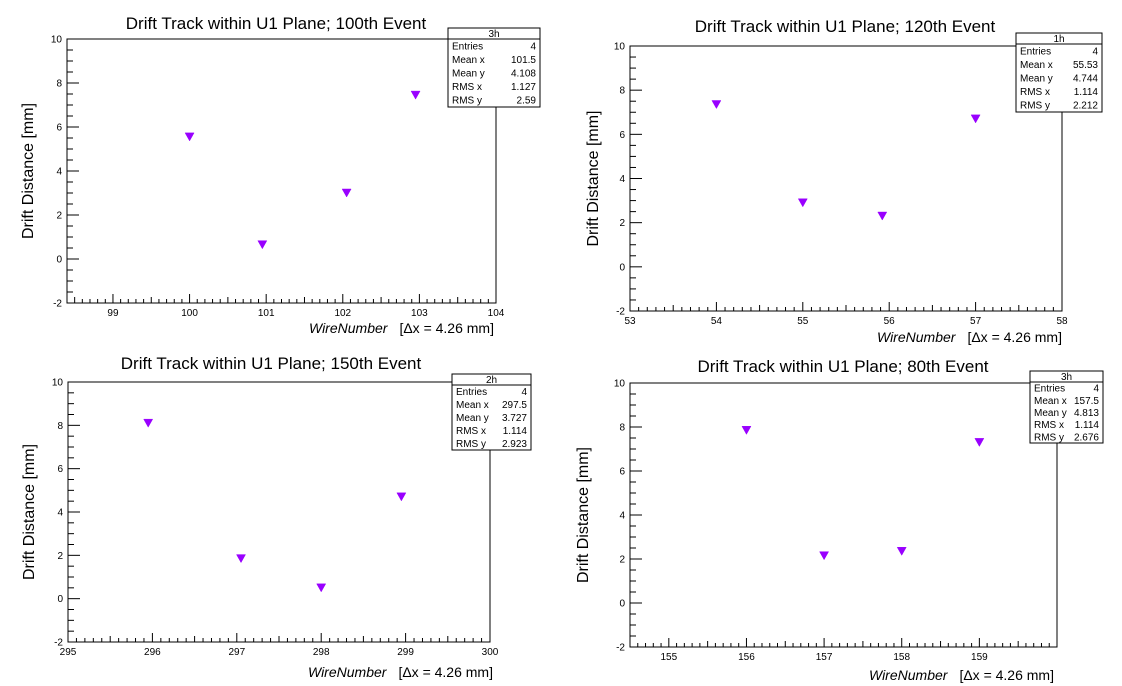 The height and width of the screenshot is (686, 1122). Describe the element at coordinates (523, 60) in the screenshot. I see `stats-value-mean-x: 101.5` at that location.